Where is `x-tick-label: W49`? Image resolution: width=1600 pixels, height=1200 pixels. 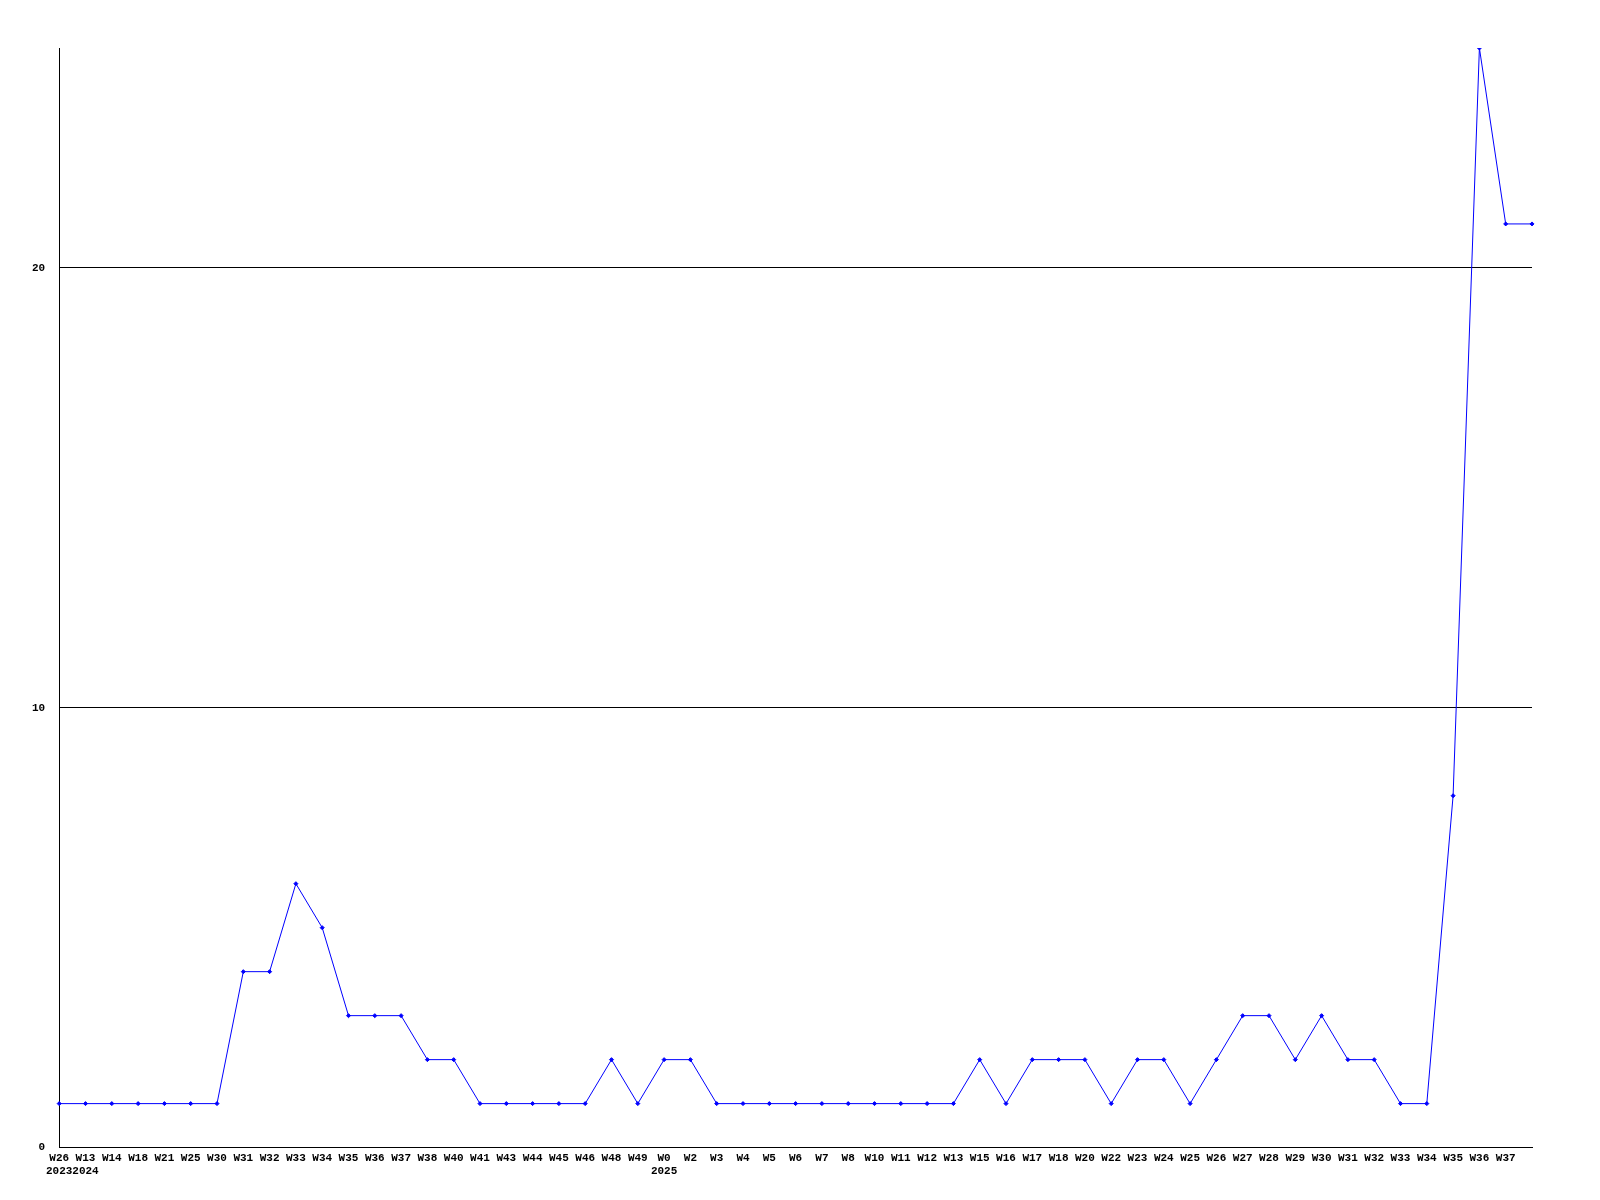 x-tick-label: W49 is located at coordinates (637, 1157).